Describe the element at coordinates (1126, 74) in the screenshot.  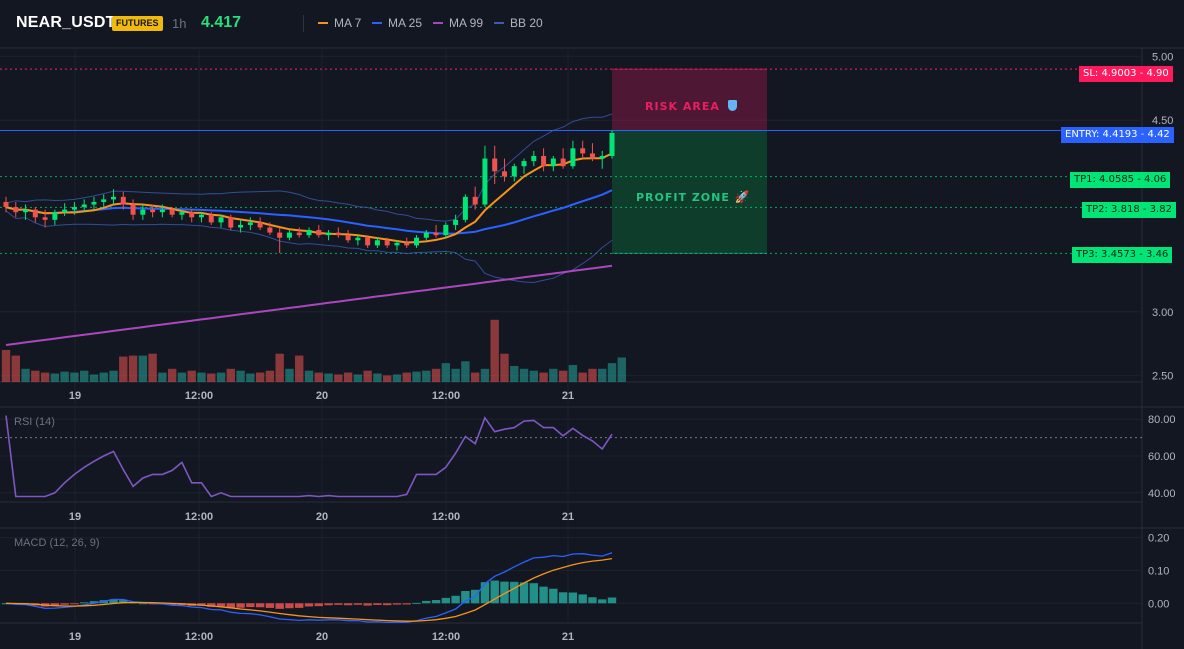
I see `sl-price-tag: SL: 4.9003 - 4.90` at that location.